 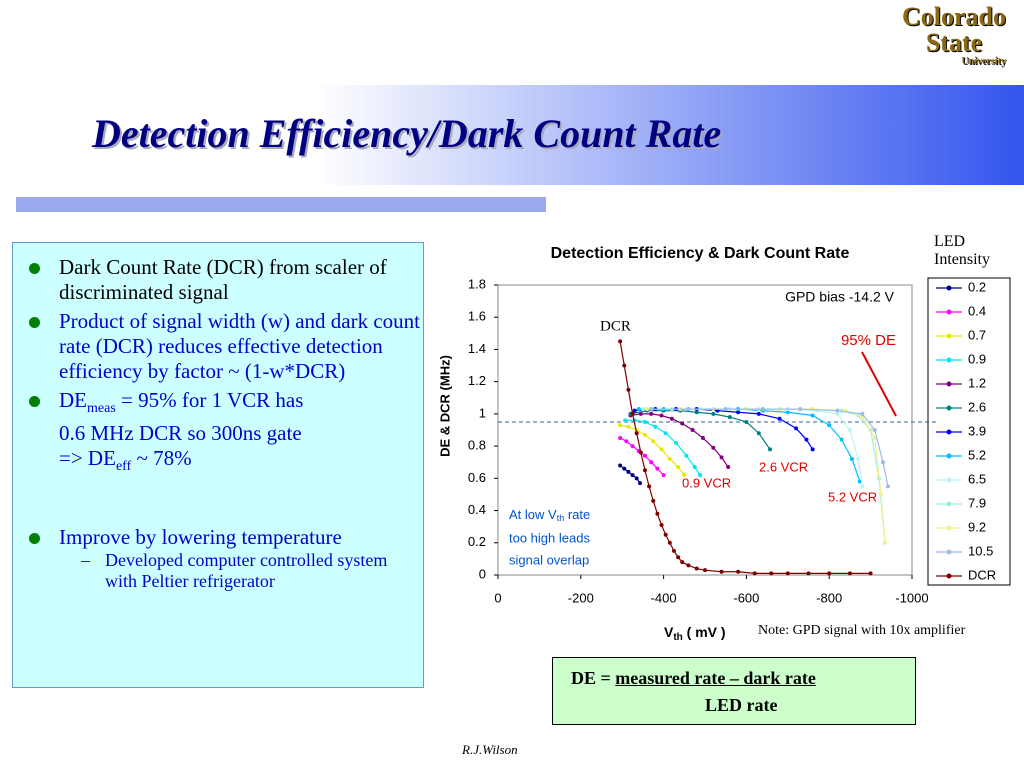 What do you see at coordinates (977, 382) in the screenshot?
I see `legend-label: 1.2` at bounding box center [977, 382].